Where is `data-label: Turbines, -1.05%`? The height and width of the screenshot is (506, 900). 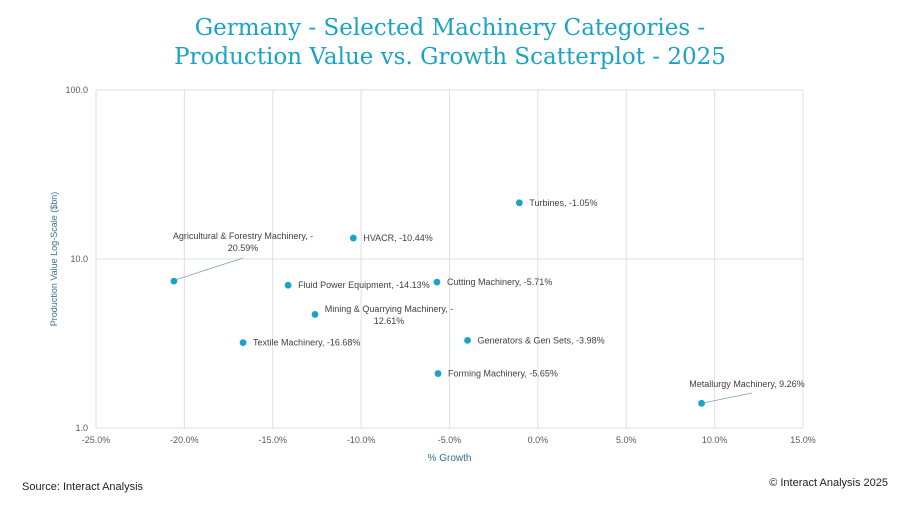
data-label: Turbines, -1.05% is located at coordinates (563, 203).